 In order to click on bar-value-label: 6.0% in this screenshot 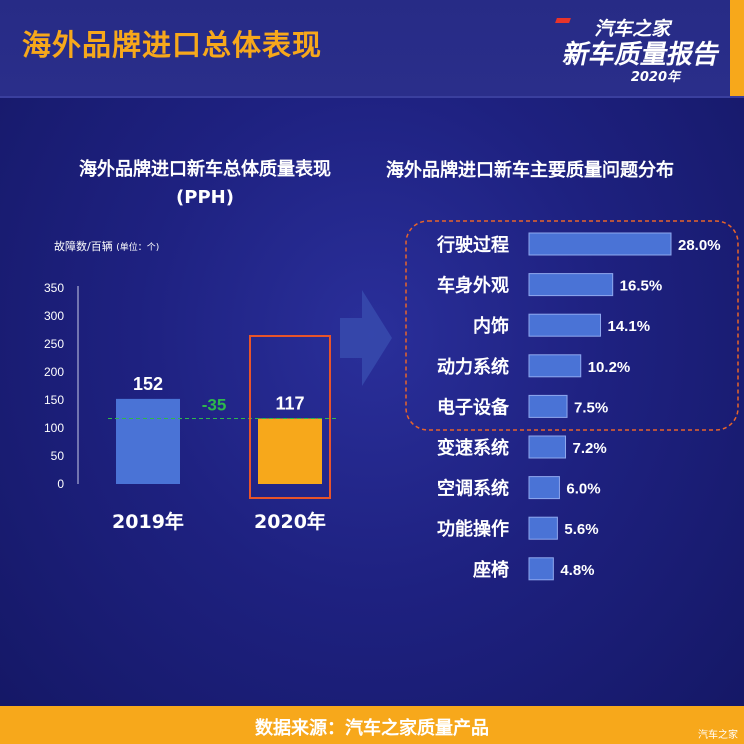, I will do `click(583, 489)`.